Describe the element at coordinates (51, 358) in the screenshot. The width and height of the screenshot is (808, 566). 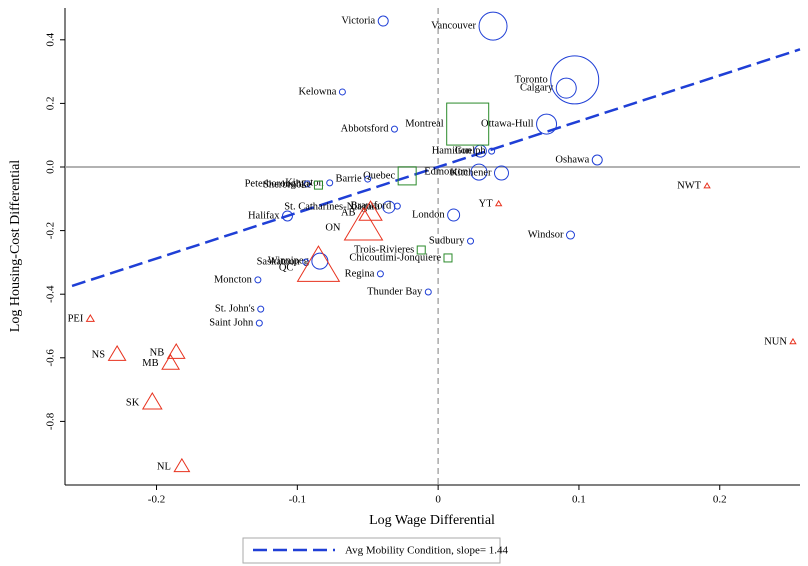
I see `y-tick-label: -0.6` at that location.